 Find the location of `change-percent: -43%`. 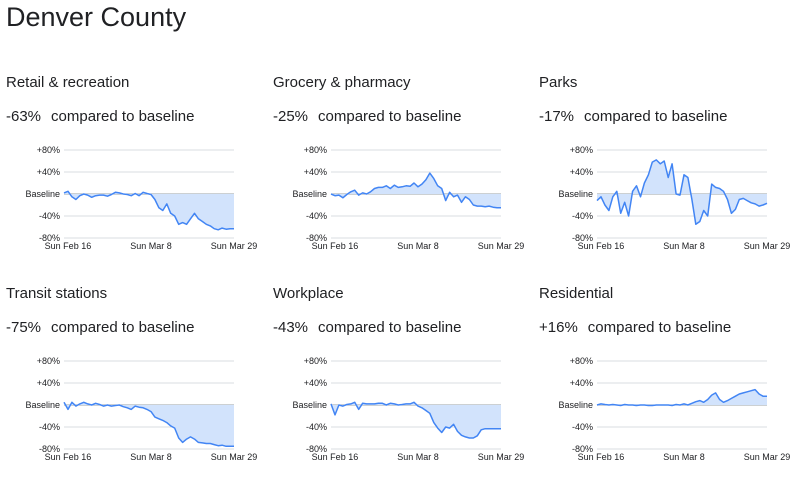

change-percent: -43% is located at coordinates (291, 327).